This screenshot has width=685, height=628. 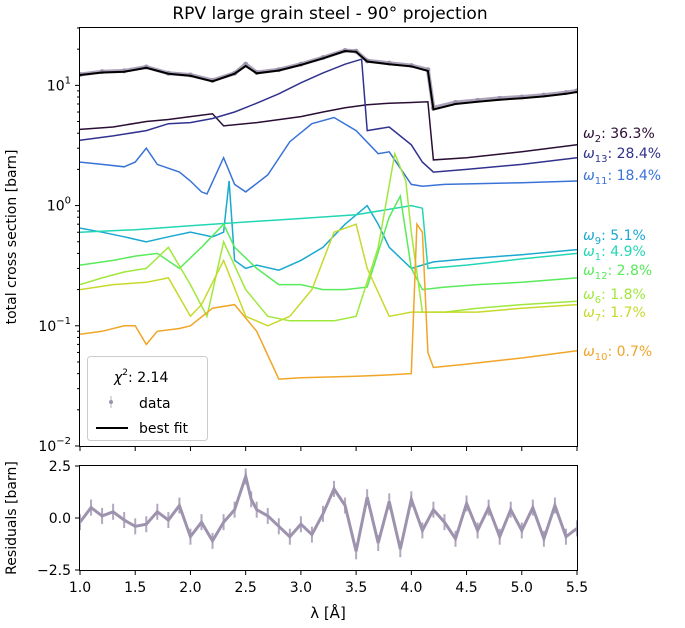 What do you see at coordinates (577, 588) in the screenshot?
I see `residual-x-tick-label: 5.5` at bounding box center [577, 588].